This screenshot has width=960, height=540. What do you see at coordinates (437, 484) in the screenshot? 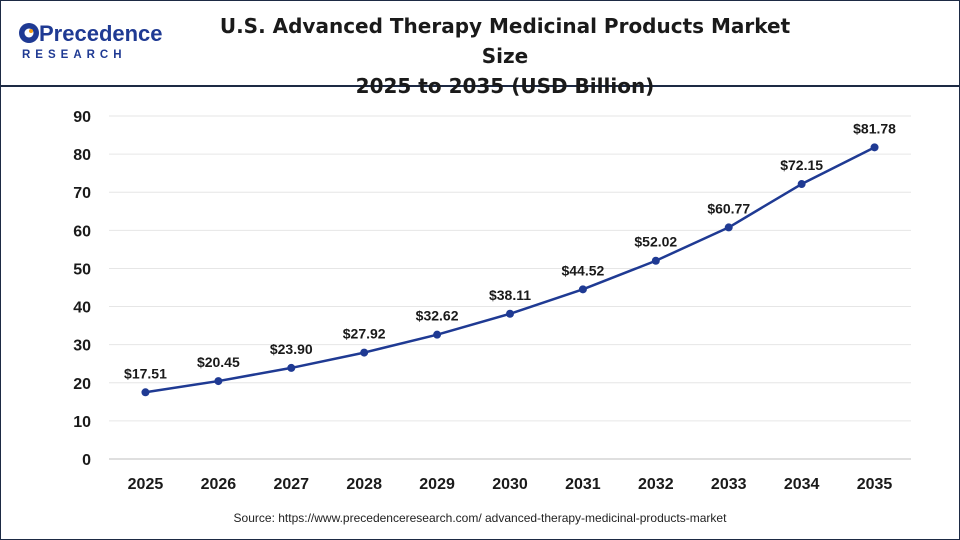
I see `x-tick-label: 2029` at bounding box center [437, 484].